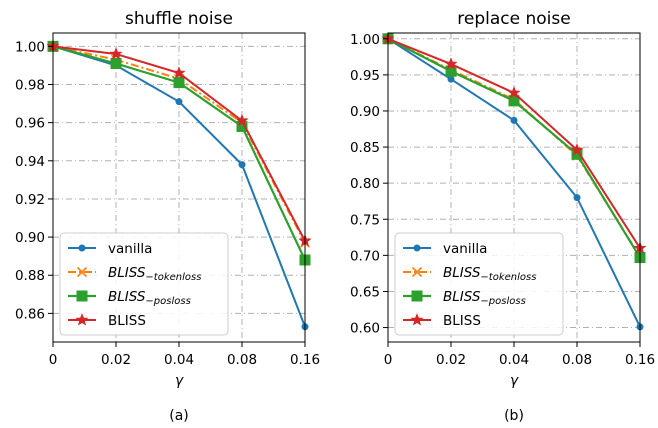 This screenshot has height=428, width=658. I want to click on y-tick-label: 0.80, so click(365, 184).